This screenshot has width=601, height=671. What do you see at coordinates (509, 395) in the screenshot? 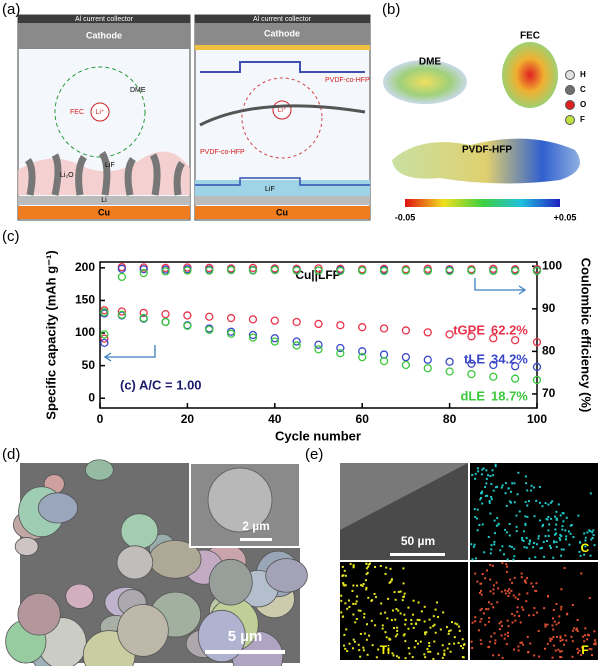
I see `series-value: 18.7%` at bounding box center [509, 395].